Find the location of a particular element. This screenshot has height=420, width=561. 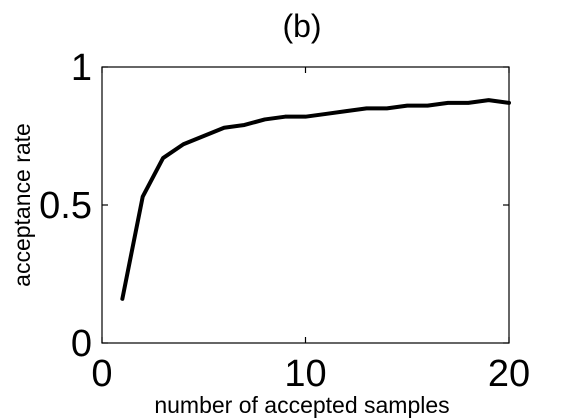

x-tick-label-2: 20 is located at coordinates (509, 374).